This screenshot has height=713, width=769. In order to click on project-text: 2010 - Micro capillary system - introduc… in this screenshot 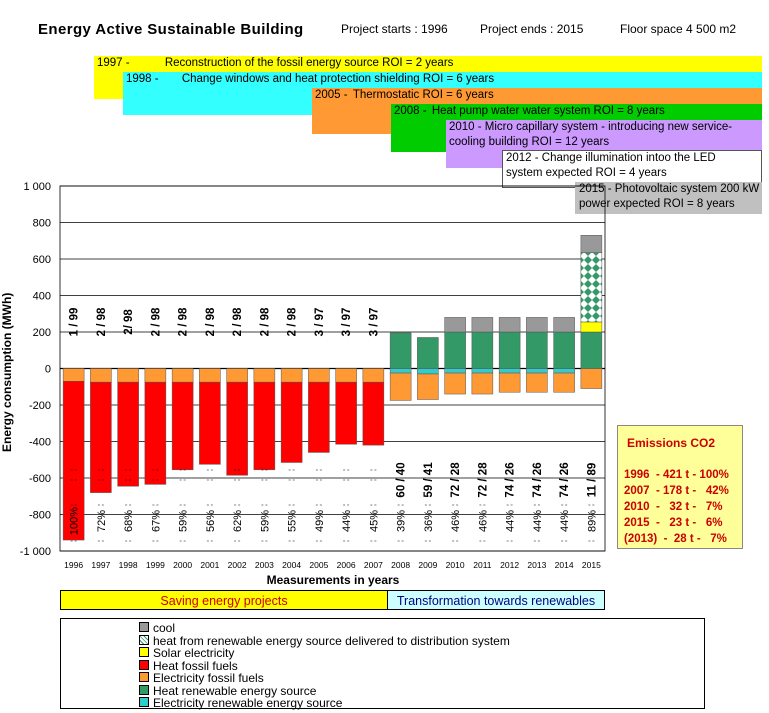, I will do `click(591, 134)`.